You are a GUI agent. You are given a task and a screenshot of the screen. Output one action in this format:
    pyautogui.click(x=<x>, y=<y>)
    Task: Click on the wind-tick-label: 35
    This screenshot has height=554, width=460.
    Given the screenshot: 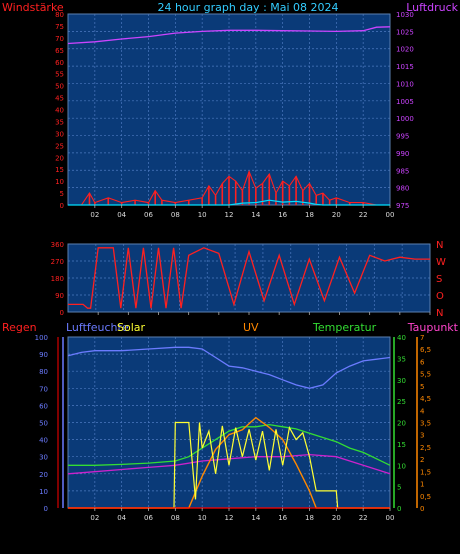 What is the action you would take?
    pyautogui.click(x=59, y=122)
    